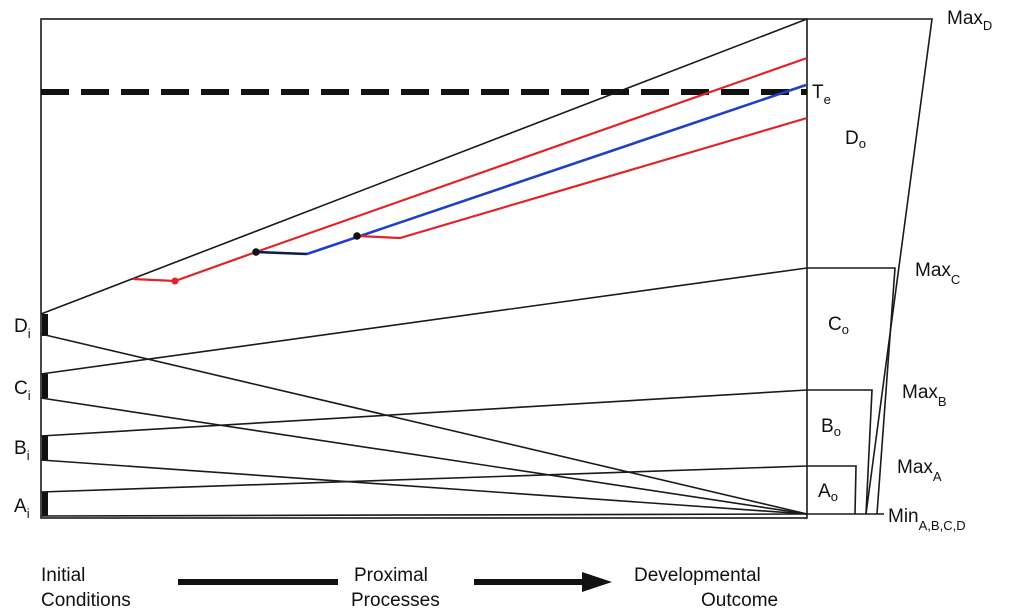  What do you see at coordinates (175, 281) in the screenshot?
I see `red-dot` at bounding box center [175, 281].